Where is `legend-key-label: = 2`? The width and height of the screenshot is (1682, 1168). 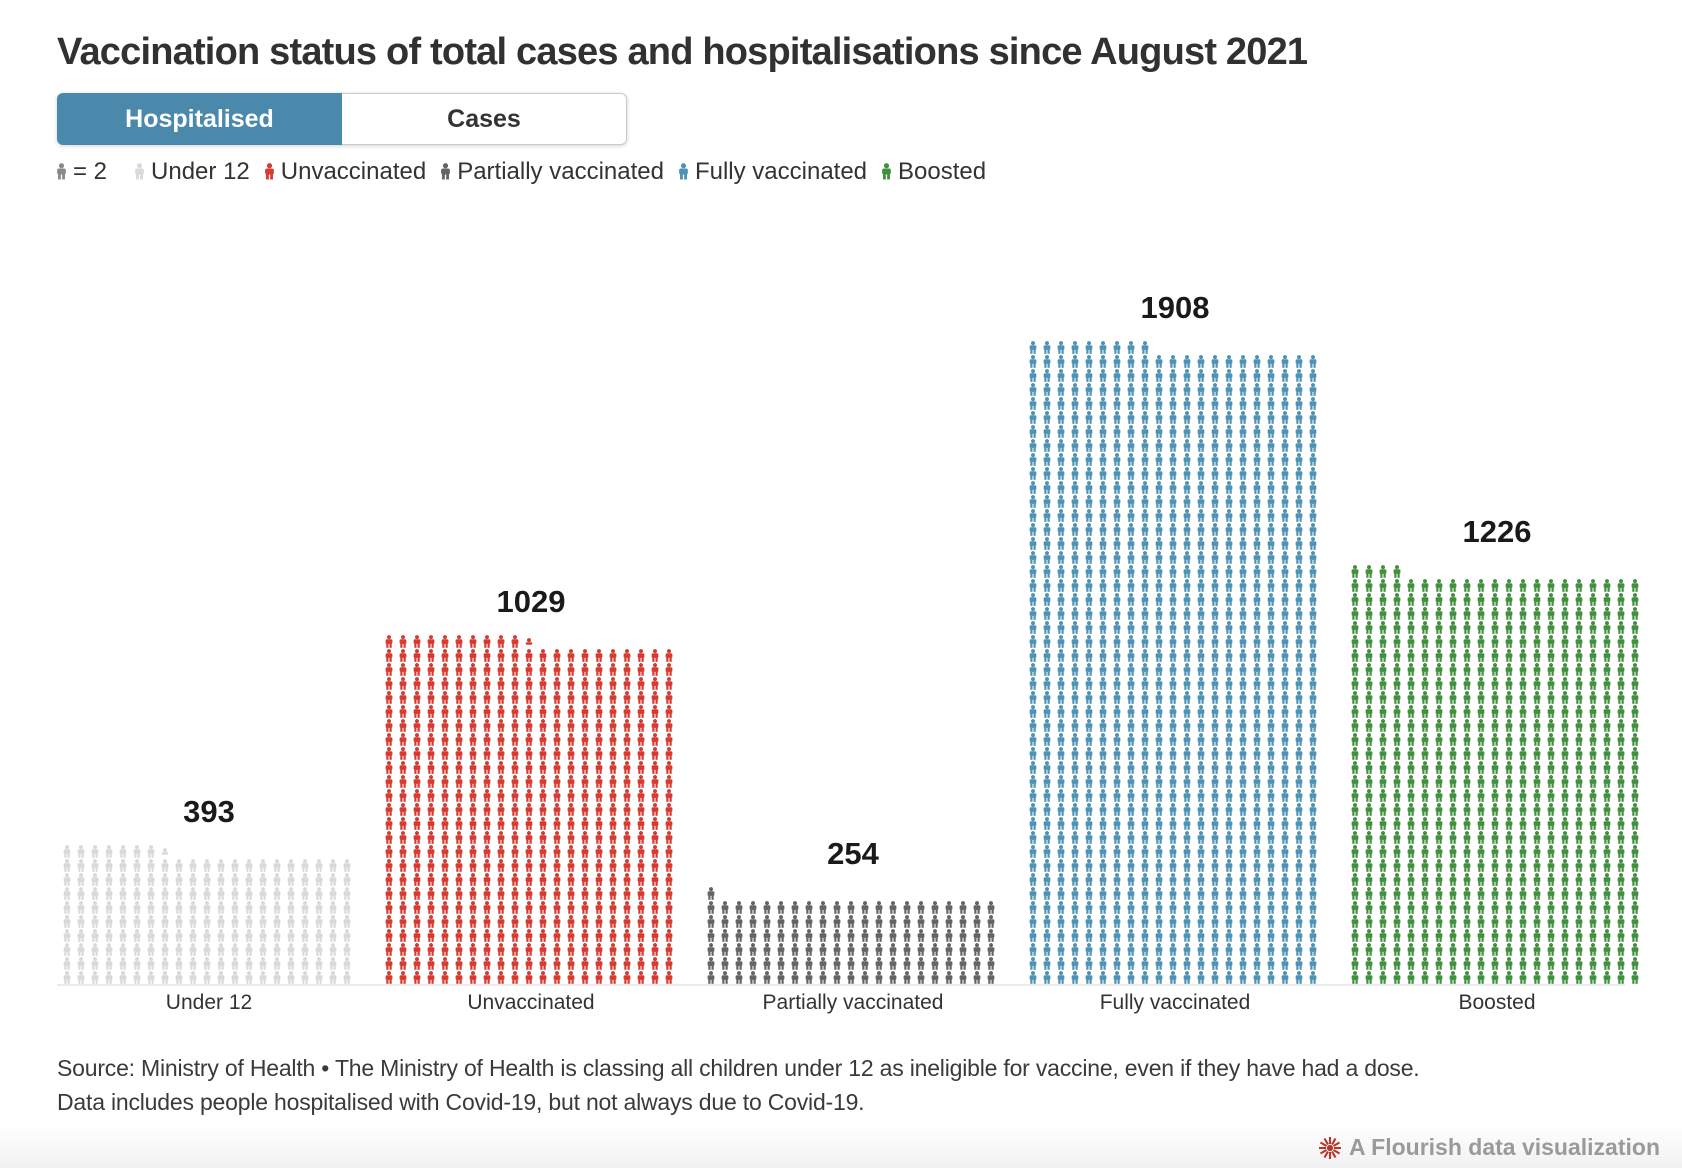
legend-key-label: = 2 is located at coordinates (90, 171).